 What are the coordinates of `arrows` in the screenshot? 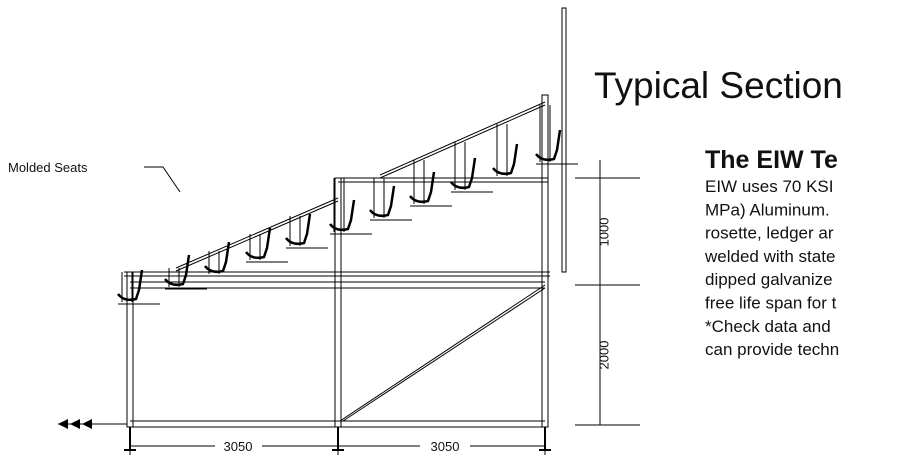 It's located at (92, 424).